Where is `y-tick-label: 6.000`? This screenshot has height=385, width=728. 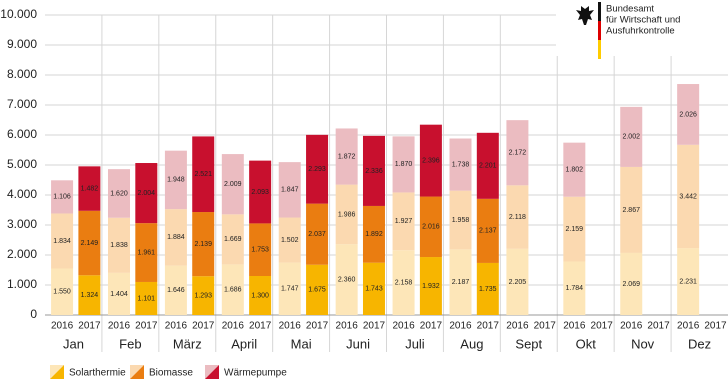
y-tick-label: 6.000 is located at coordinates (22, 134).